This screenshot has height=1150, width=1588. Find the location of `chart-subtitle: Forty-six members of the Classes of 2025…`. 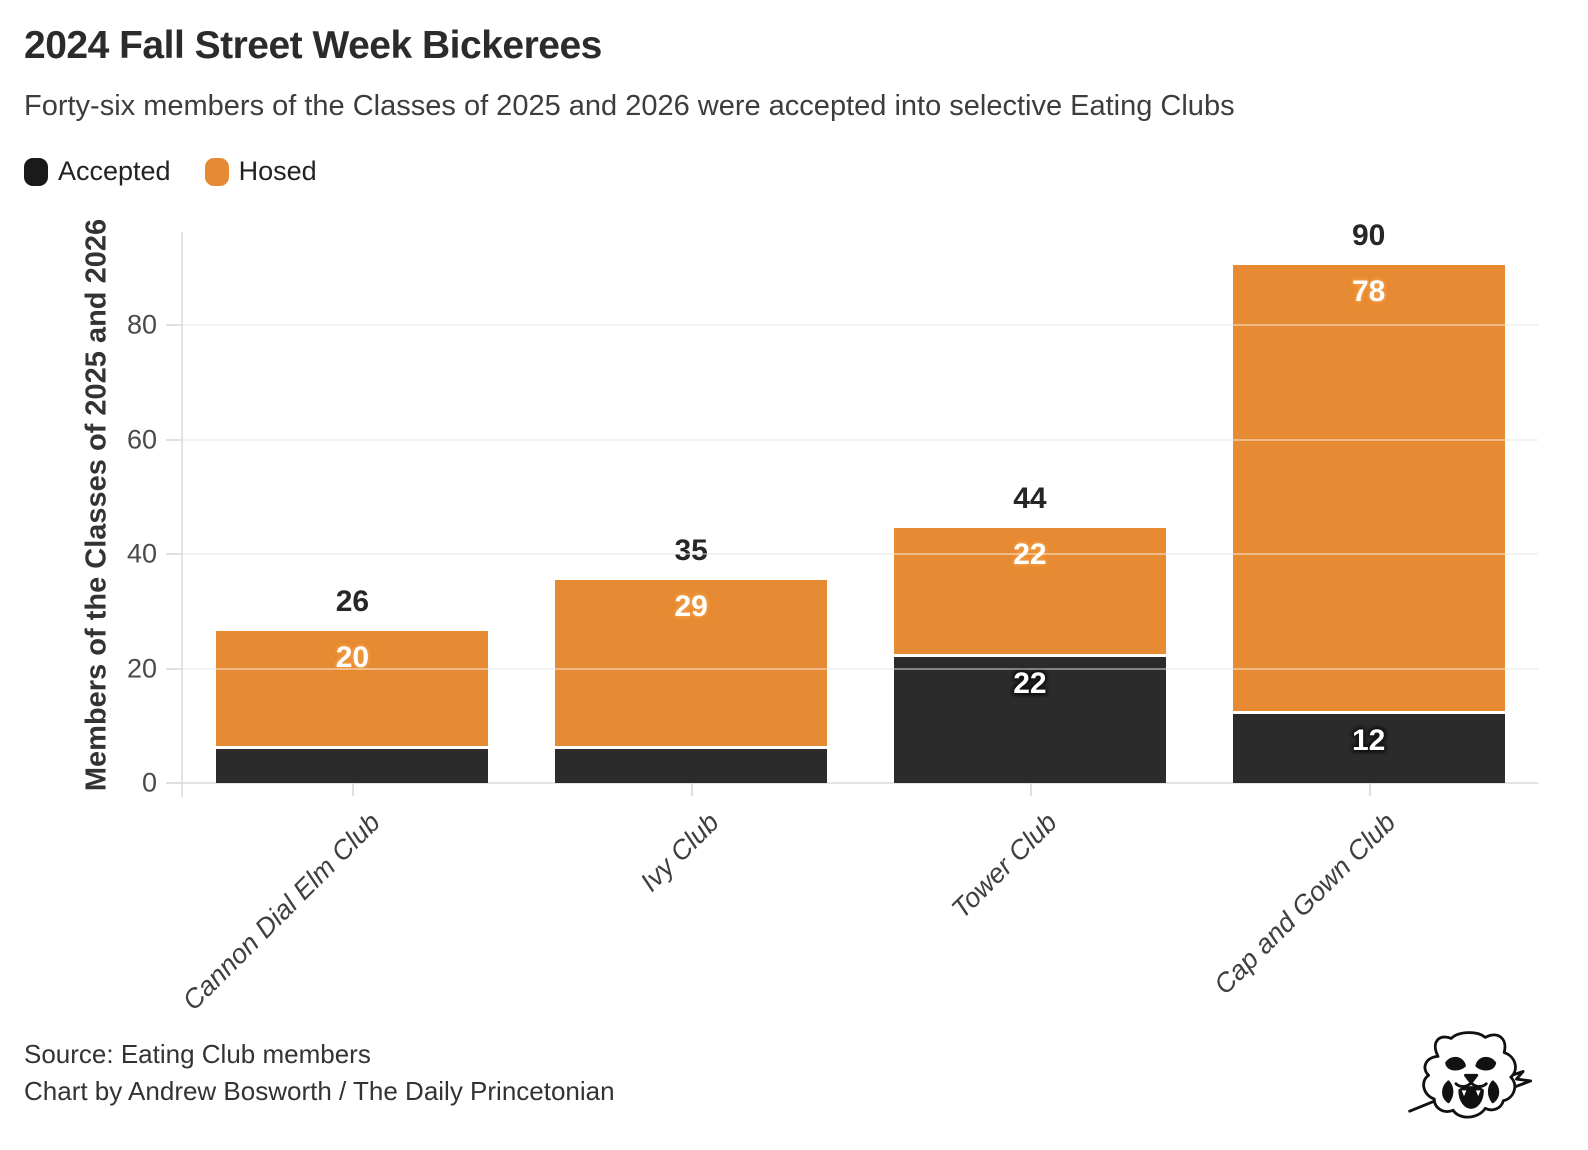

chart-subtitle: Forty-six members of the Classes of 2025… is located at coordinates (629, 106).